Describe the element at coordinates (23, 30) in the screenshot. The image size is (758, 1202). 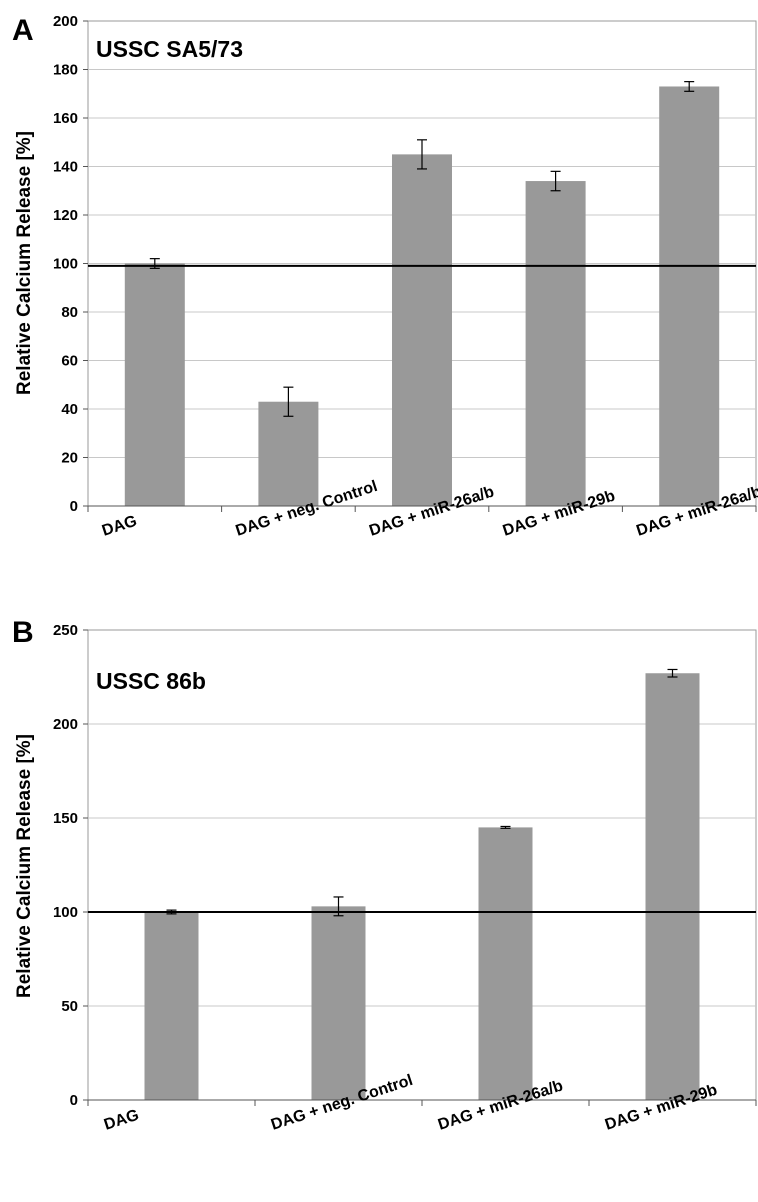
I see `panel-a-letter: A` at that location.